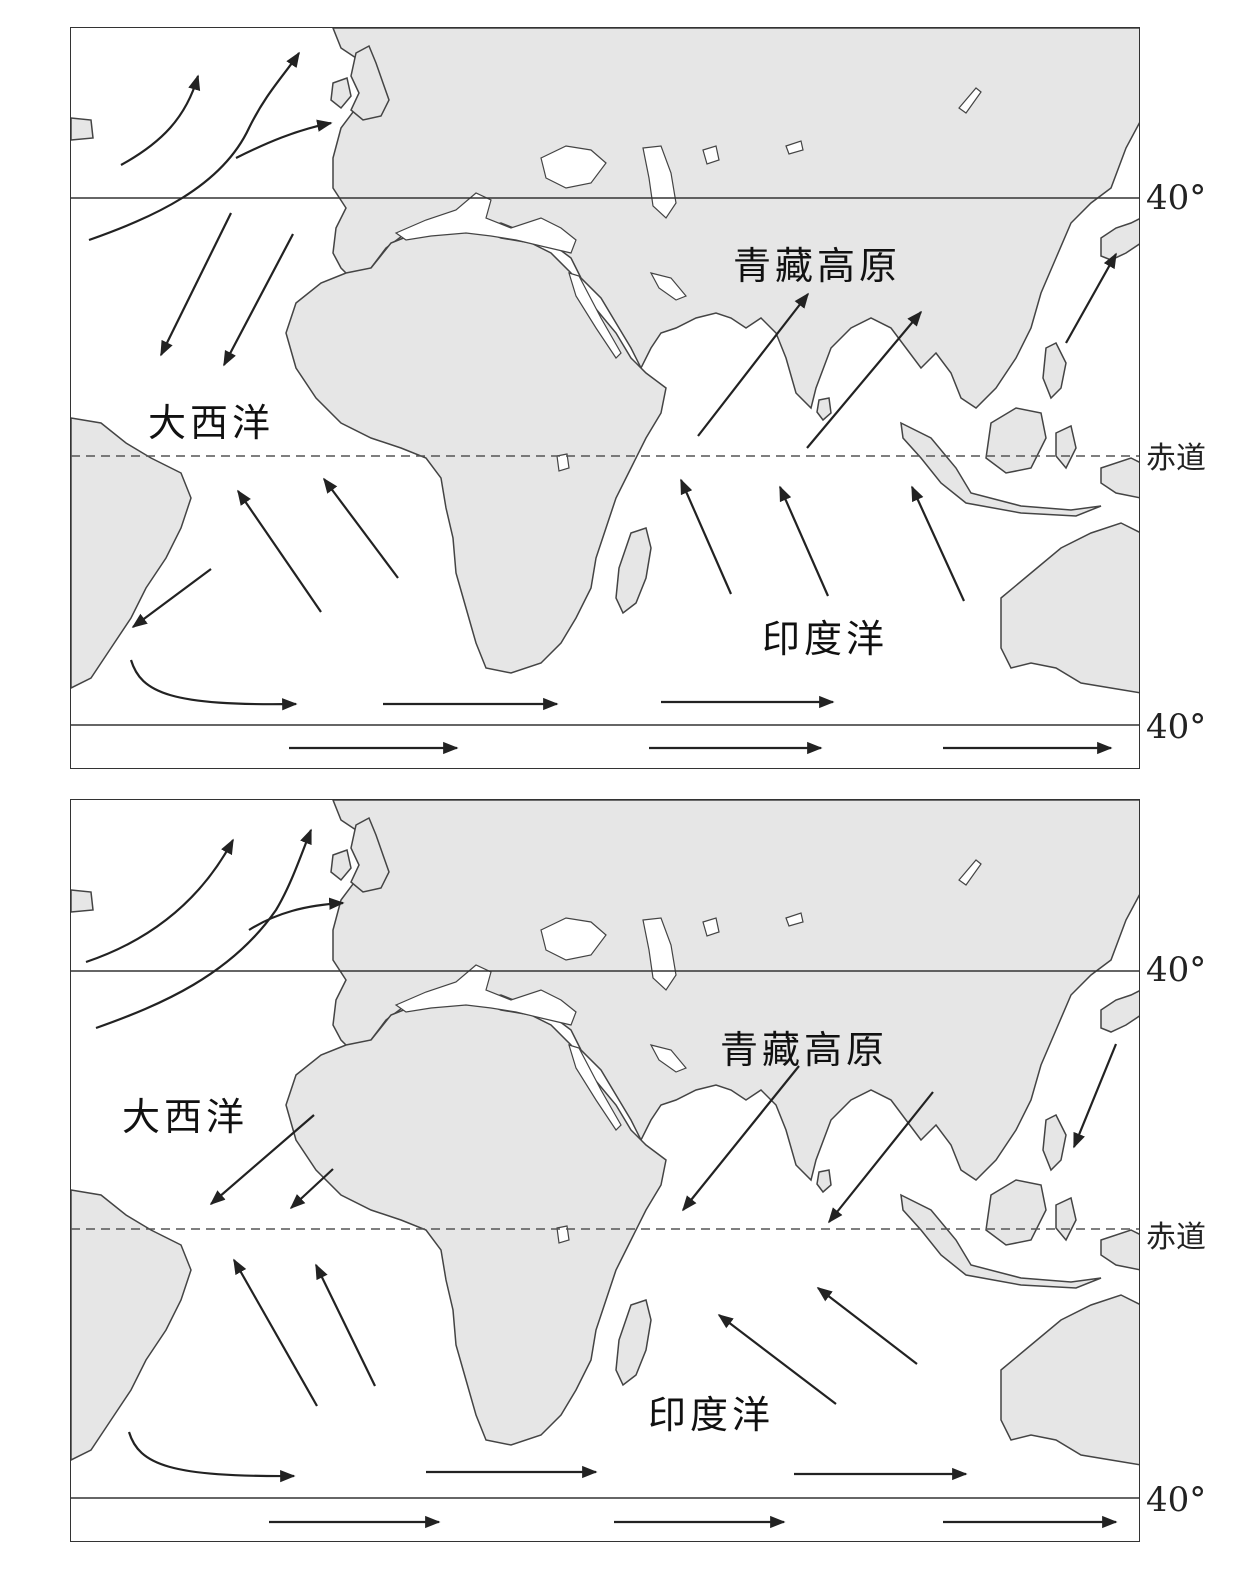 This screenshot has height=1577, width=1250. Describe the element at coordinates (1176, 1237) in the screenshot. I see `equator-label-bottom: 赤道` at that location.